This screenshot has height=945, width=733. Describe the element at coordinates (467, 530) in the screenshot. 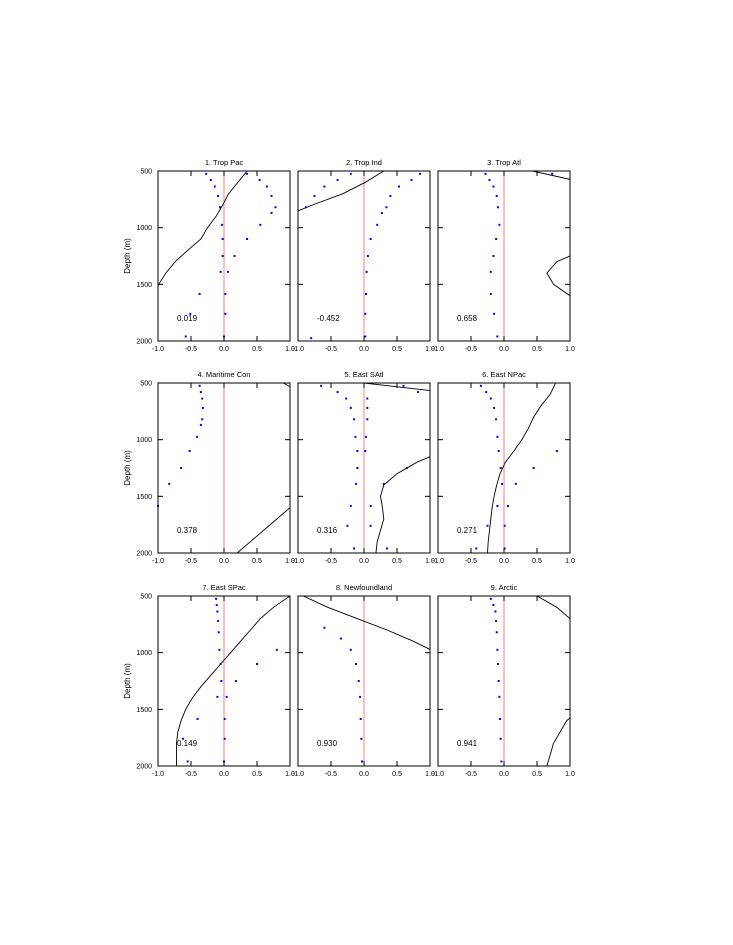

I see `panel-annotation: 0.271` at that location.